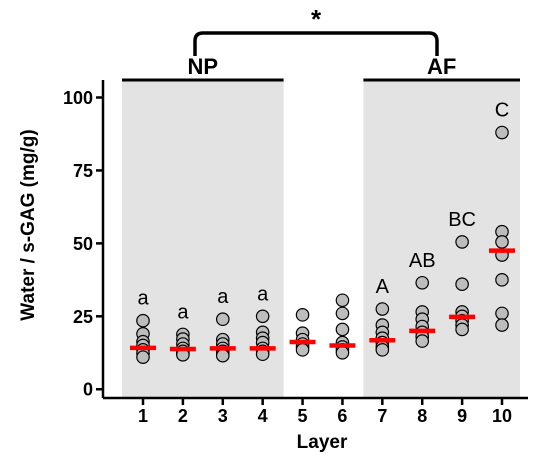 The image size is (536, 457). I want to click on y-axis-label: Water / s-GAG (mg/g), so click(28, 224).